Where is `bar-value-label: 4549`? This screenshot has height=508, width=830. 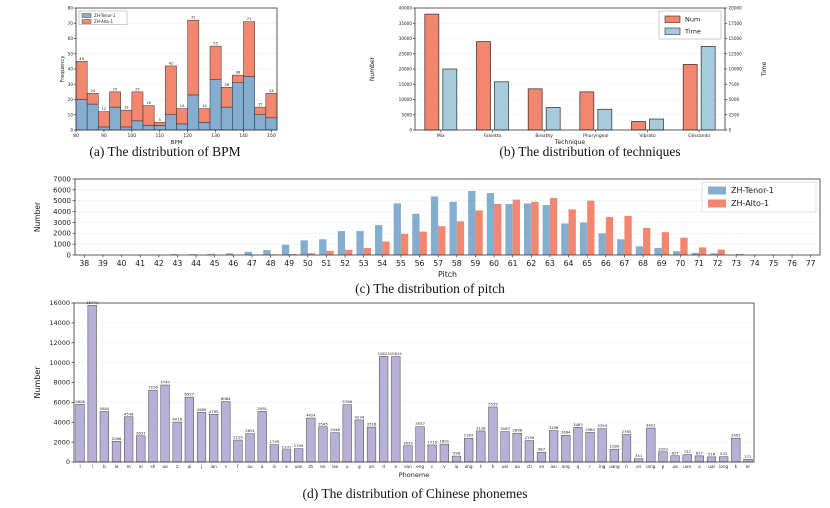 bar-value-label: 4549 is located at coordinates (129, 413).